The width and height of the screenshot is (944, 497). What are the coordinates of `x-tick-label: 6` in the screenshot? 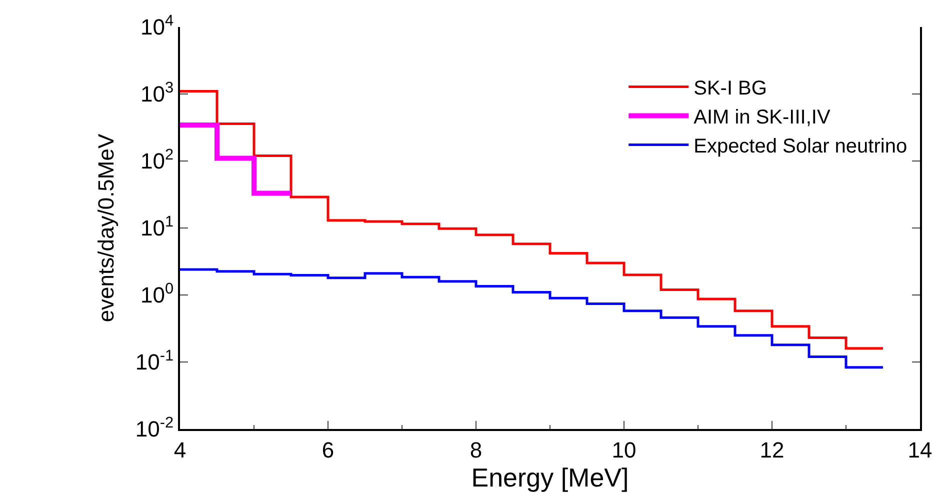 It's located at (328, 449).